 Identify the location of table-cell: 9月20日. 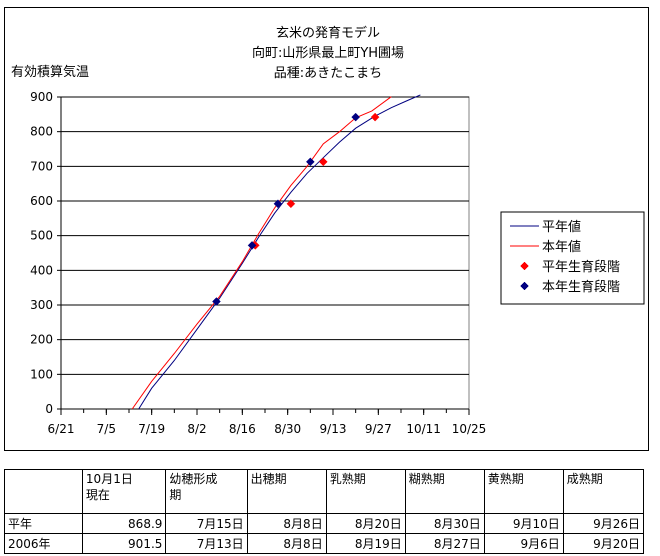
(603, 543).